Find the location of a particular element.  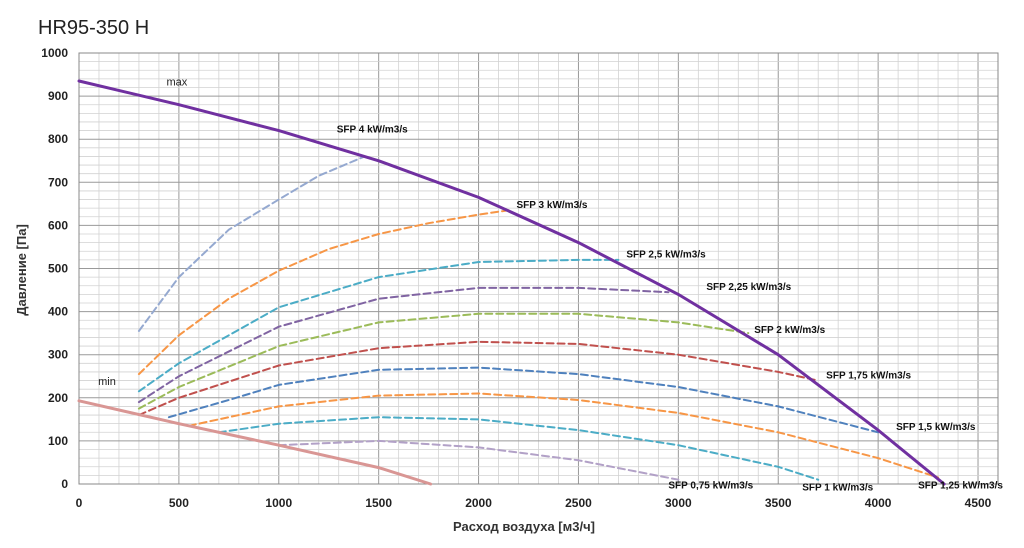

y-tick-label: 1000 is located at coordinates (54, 53).